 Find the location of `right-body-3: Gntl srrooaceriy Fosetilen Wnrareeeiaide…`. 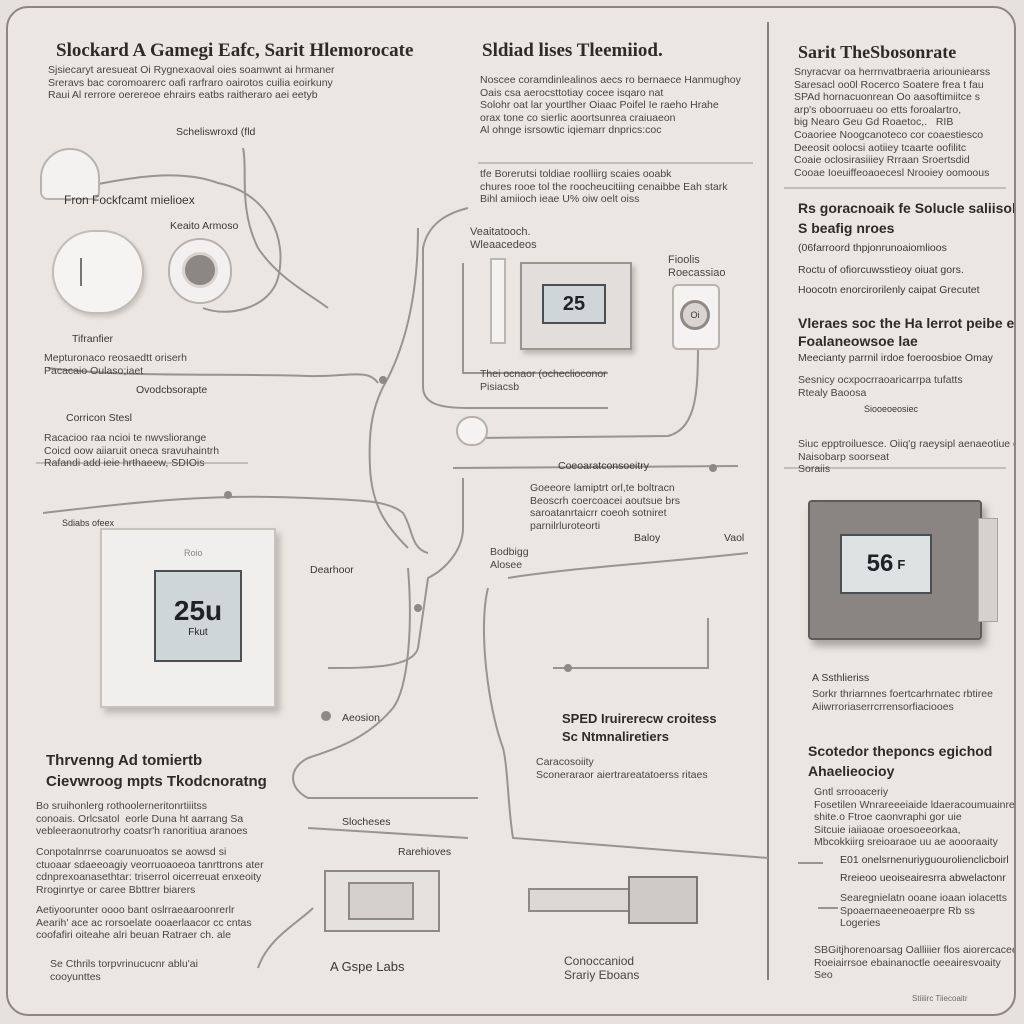

right-body-3: Gntl srrooaceriy Fosetilen Wnrareeeiaide… is located at coordinates (915, 817).